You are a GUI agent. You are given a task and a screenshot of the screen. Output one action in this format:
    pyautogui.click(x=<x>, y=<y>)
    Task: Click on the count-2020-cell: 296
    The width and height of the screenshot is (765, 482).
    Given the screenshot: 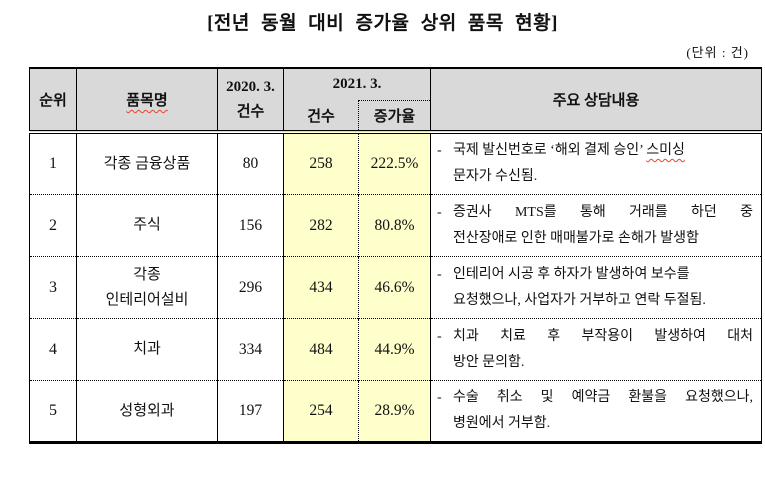 What is the action you would take?
    pyautogui.click(x=250, y=287)
    